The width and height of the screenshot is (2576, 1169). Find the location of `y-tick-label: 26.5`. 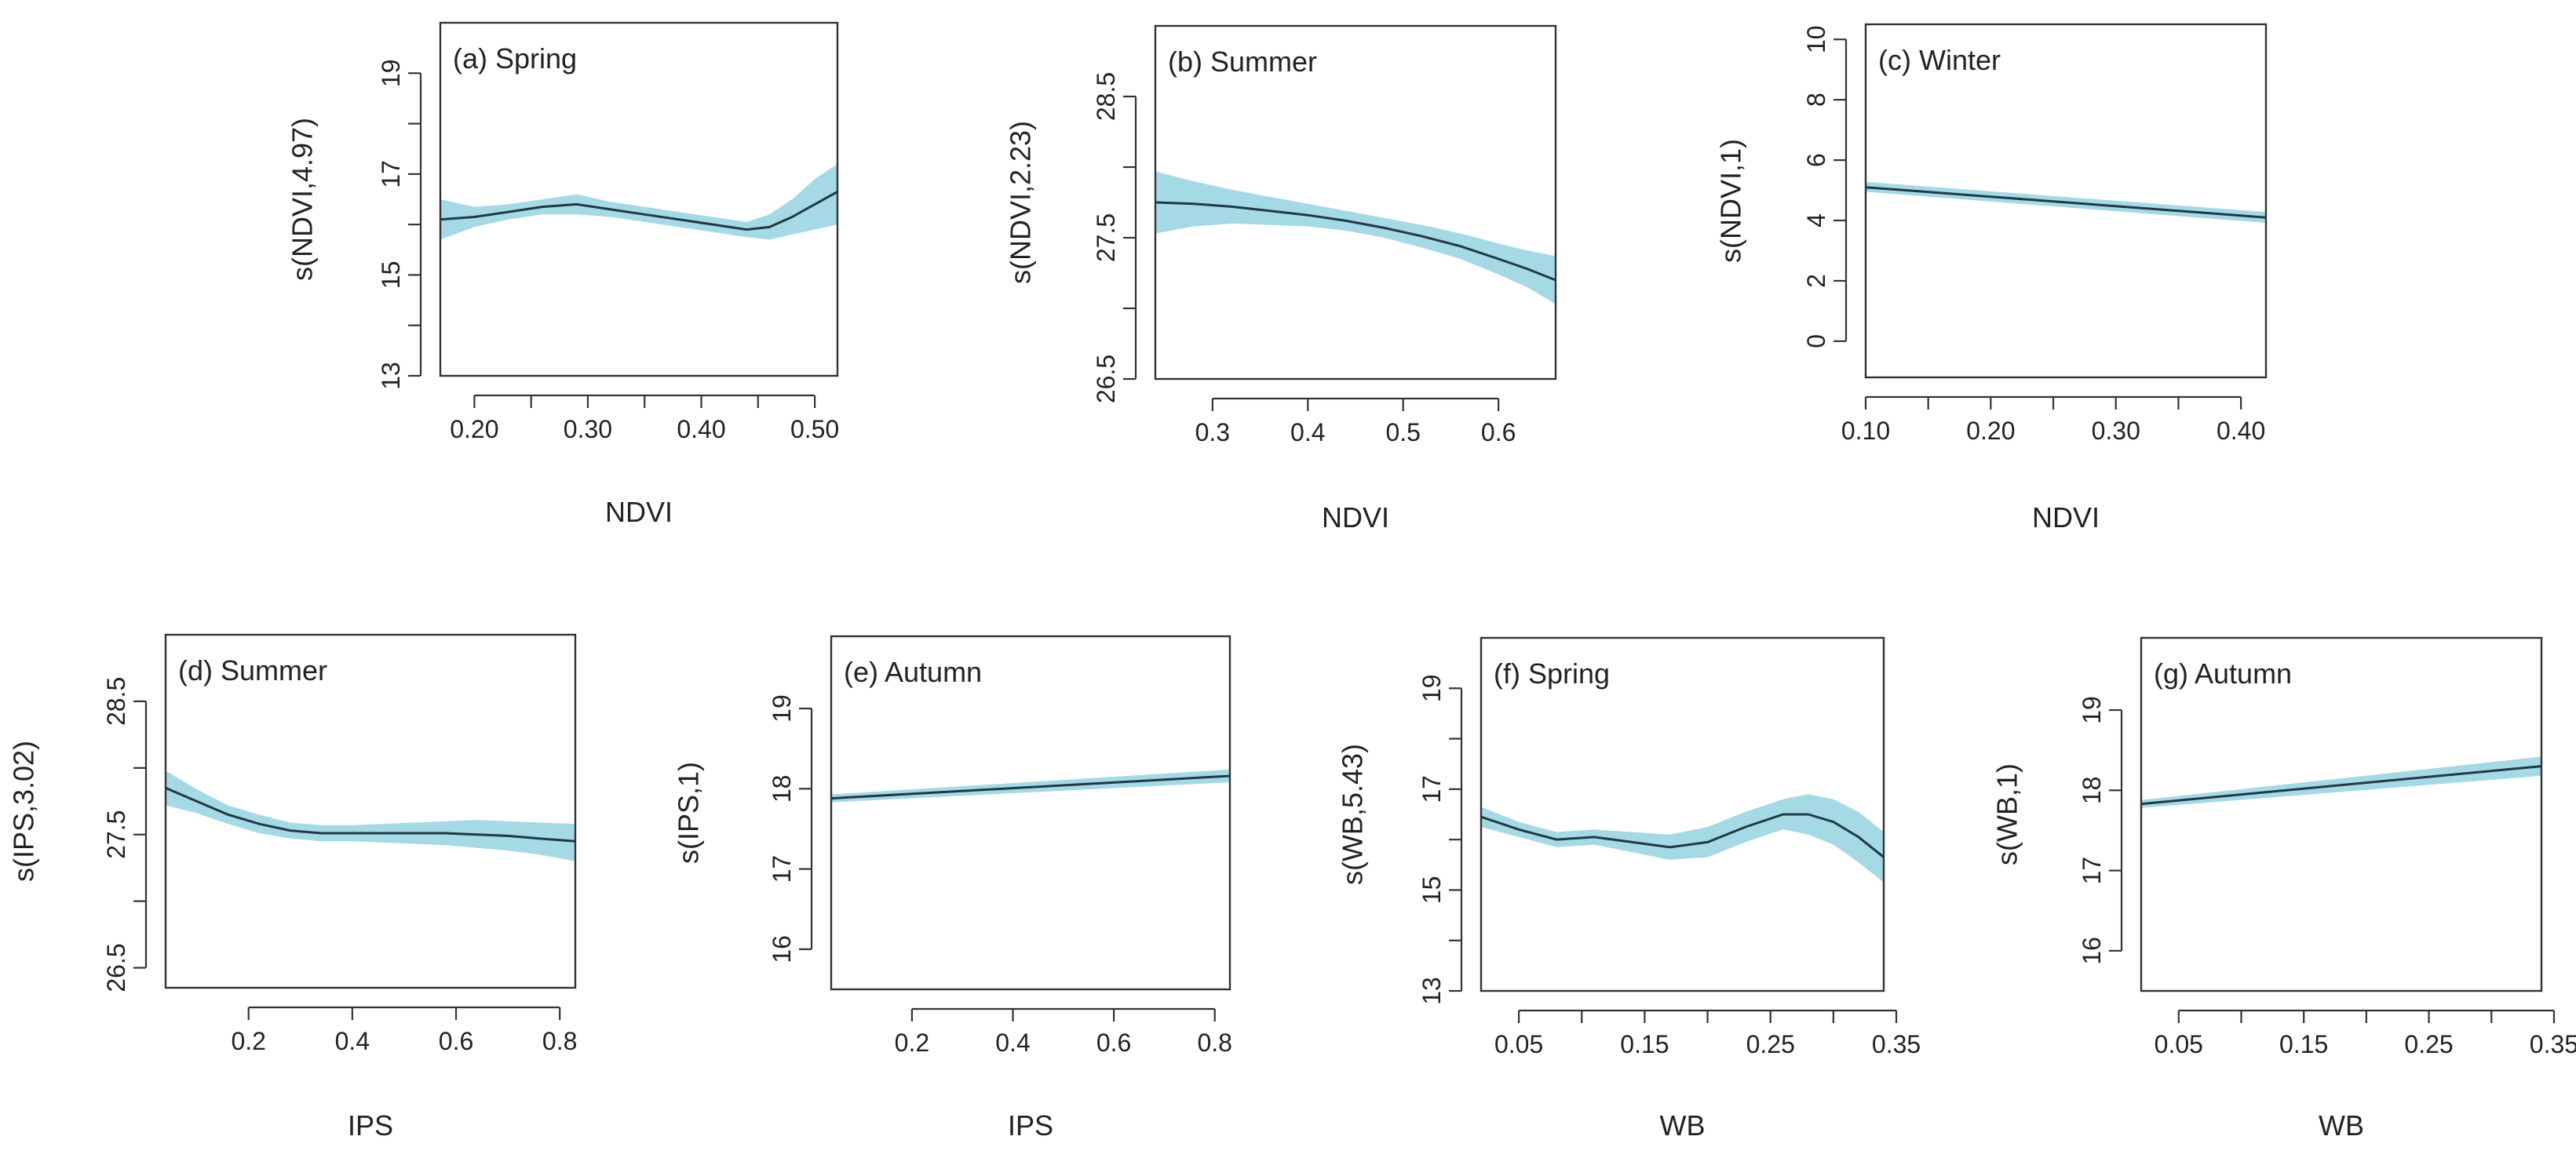

y-tick-label: 26.5 is located at coordinates (116, 967).